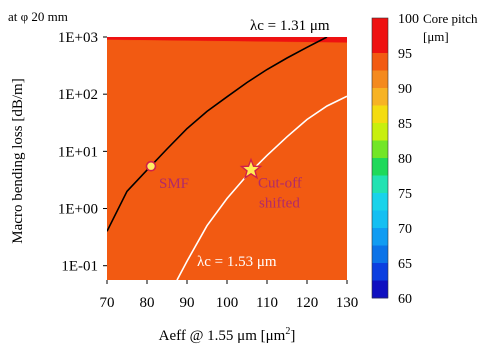 The image size is (485, 350). What do you see at coordinates (237, 262) in the screenshot?
I see `cutoff-label-2: λc = 1.53 μm` at bounding box center [237, 262].